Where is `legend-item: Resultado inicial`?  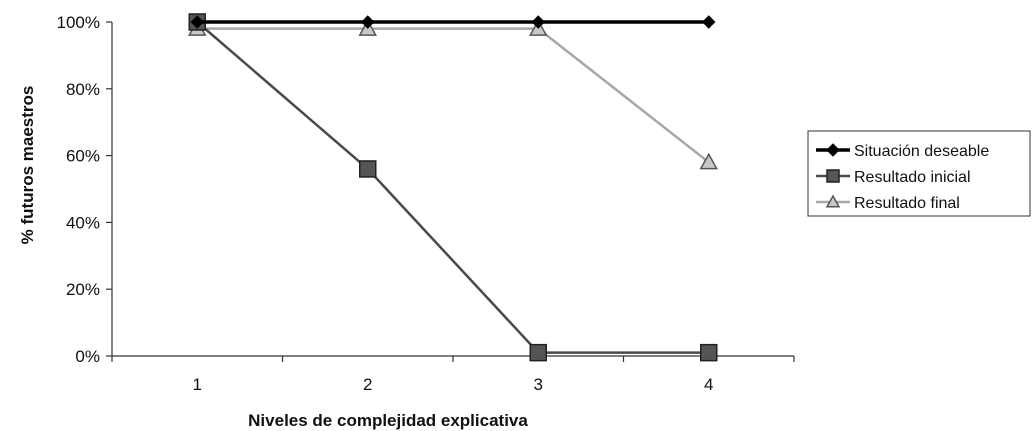
legend-item: Resultado inicial is located at coordinates (893, 177).